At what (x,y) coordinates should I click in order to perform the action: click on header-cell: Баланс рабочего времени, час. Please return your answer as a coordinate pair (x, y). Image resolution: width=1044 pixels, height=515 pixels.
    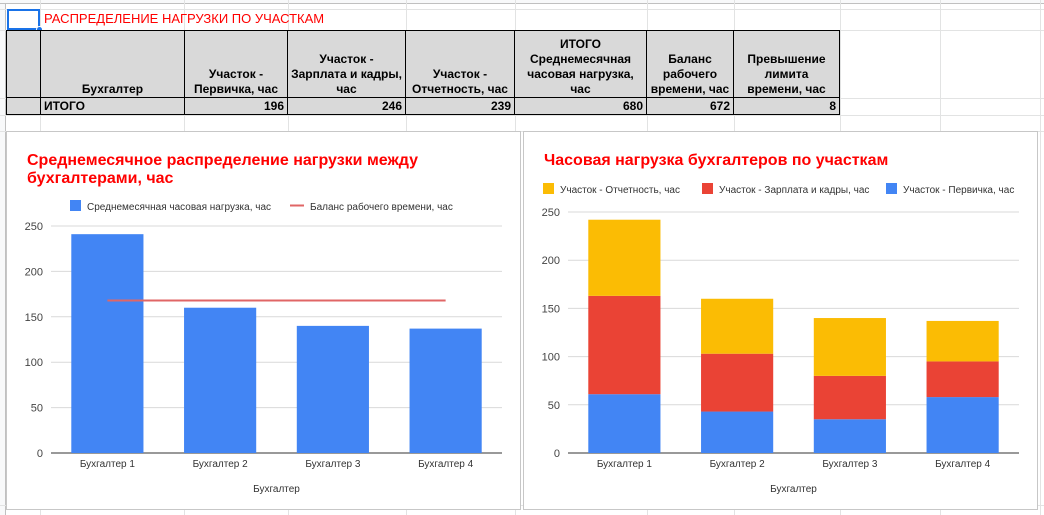
    Looking at the image, I should click on (690, 64).